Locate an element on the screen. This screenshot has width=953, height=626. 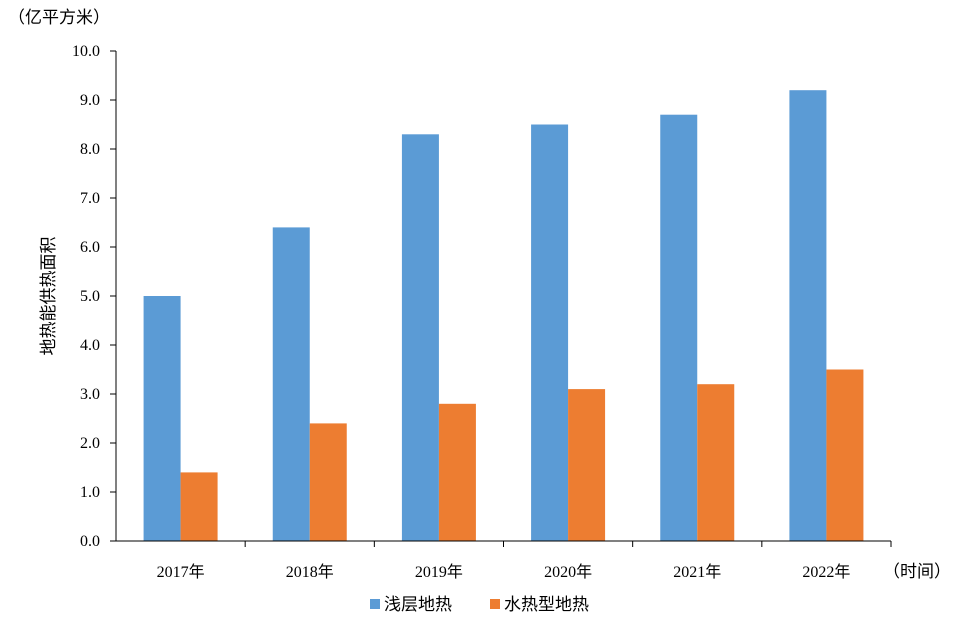
bar-shallow-2021年 is located at coordinates (679, 327).